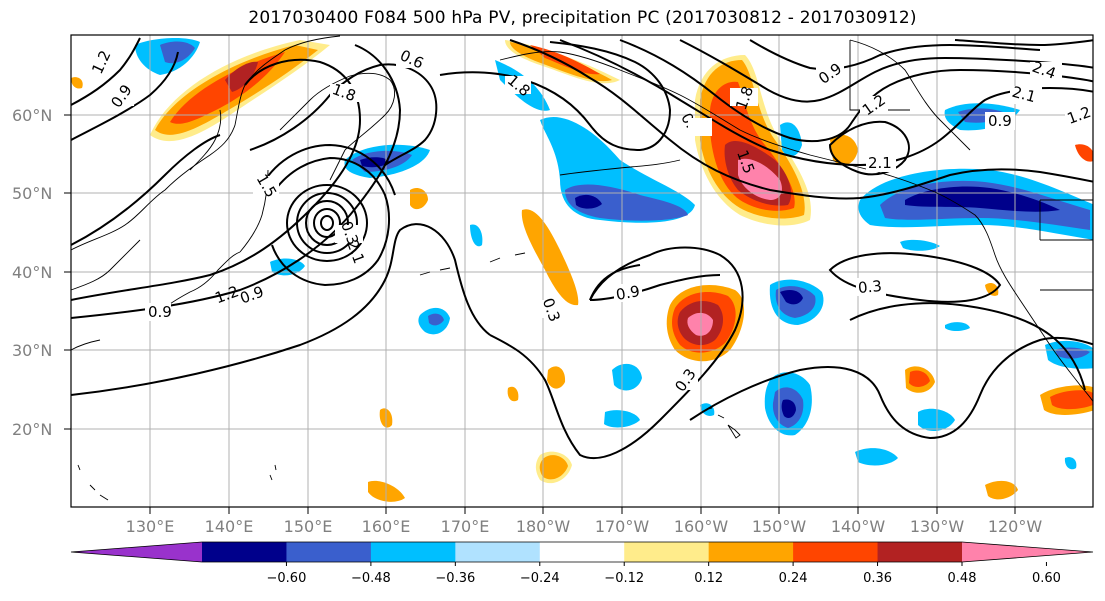  Describe the element at coordinates (287, 578) in the screenshot. I see `colorbar-tick-label: −0.60` at that location.